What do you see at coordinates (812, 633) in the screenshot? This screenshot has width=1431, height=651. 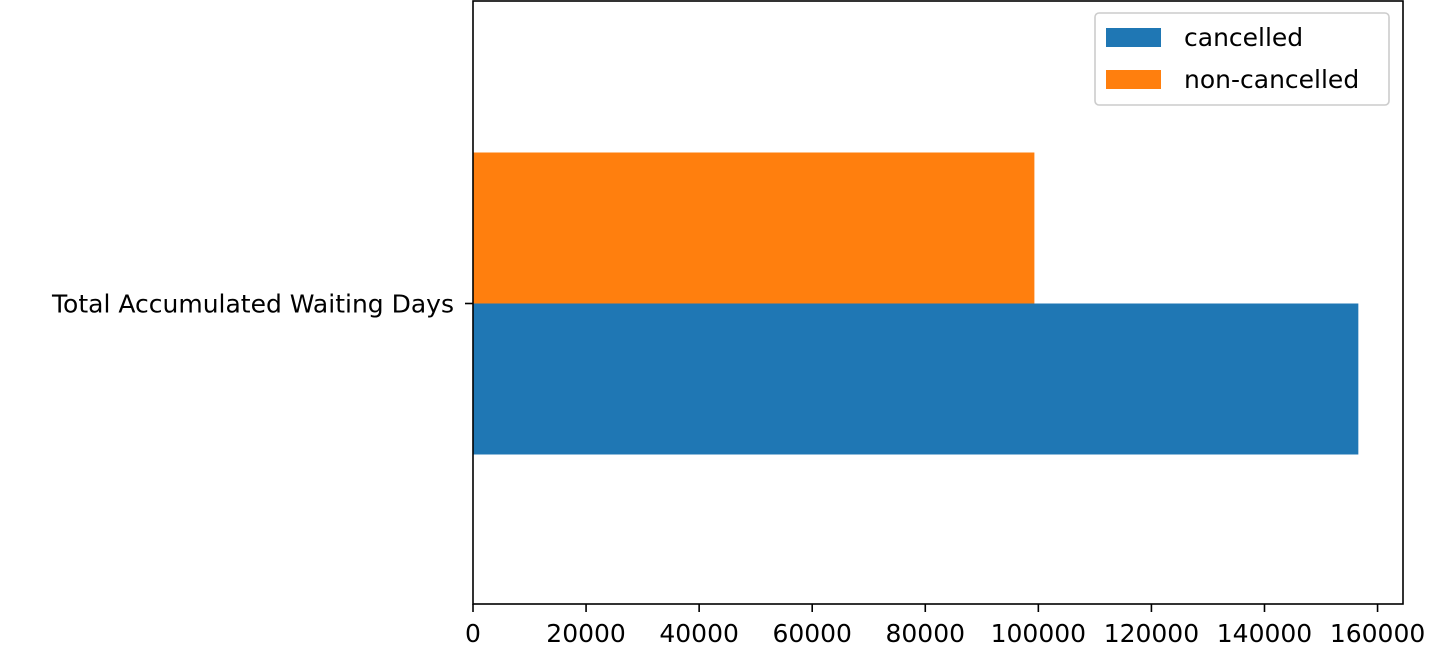 I see `x-tick-label: 60000` at bounding box center [812, 633].